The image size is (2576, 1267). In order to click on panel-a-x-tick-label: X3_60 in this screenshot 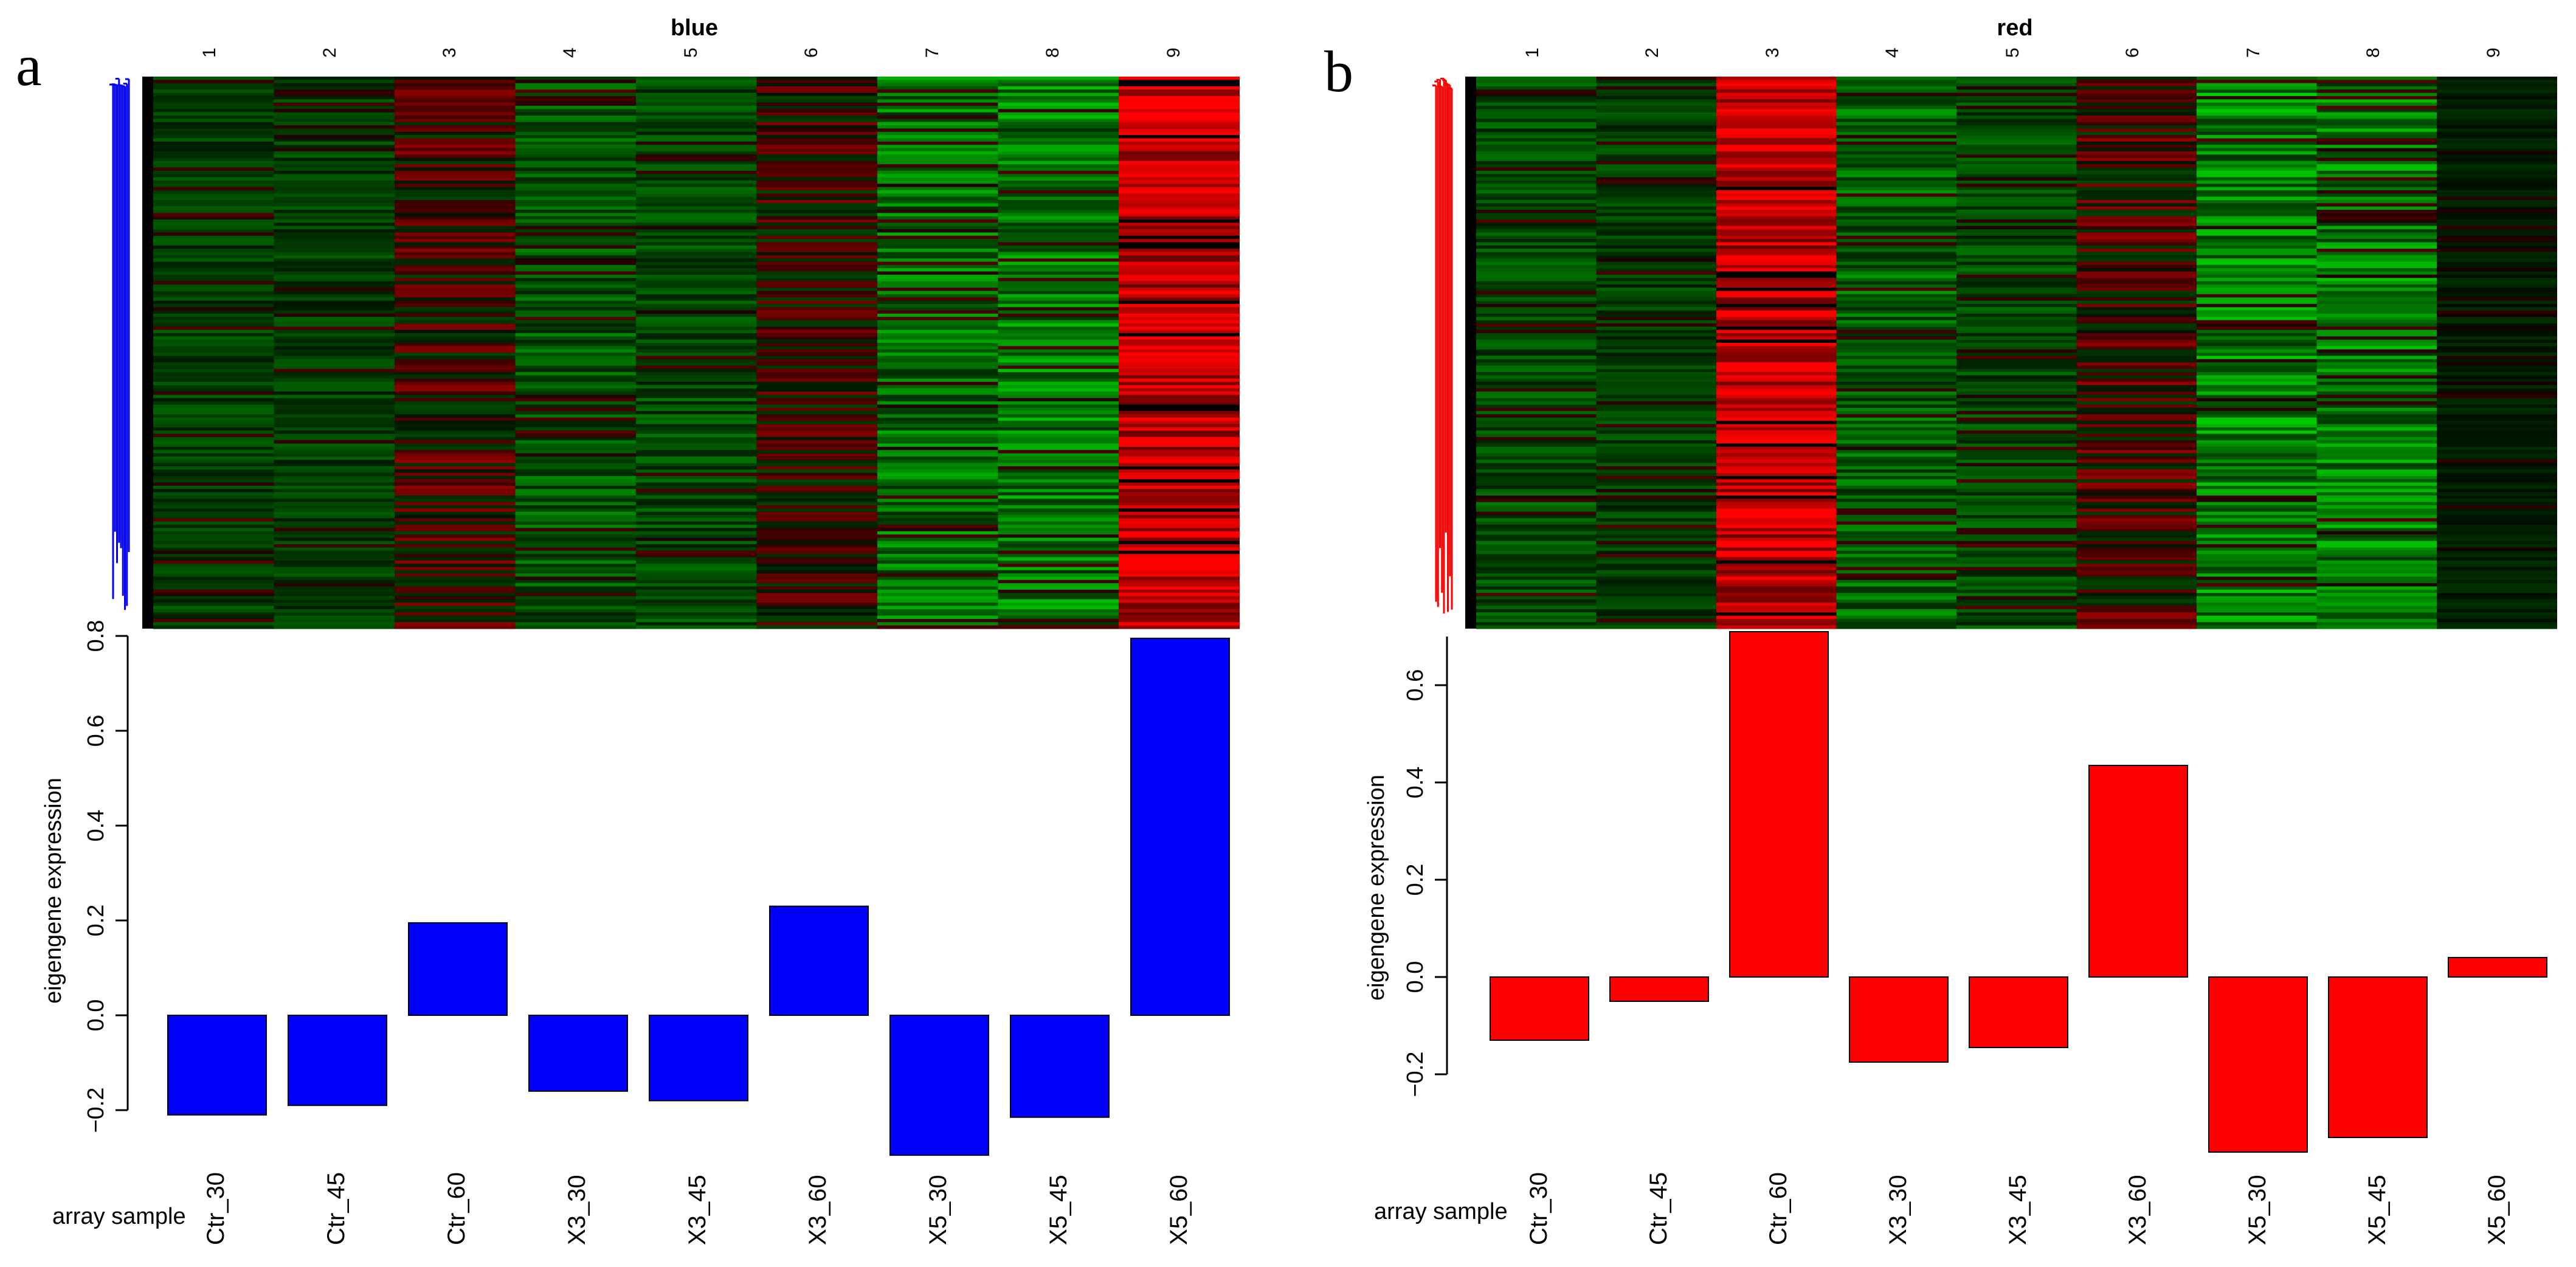, I will do `click(818, 1210)`.